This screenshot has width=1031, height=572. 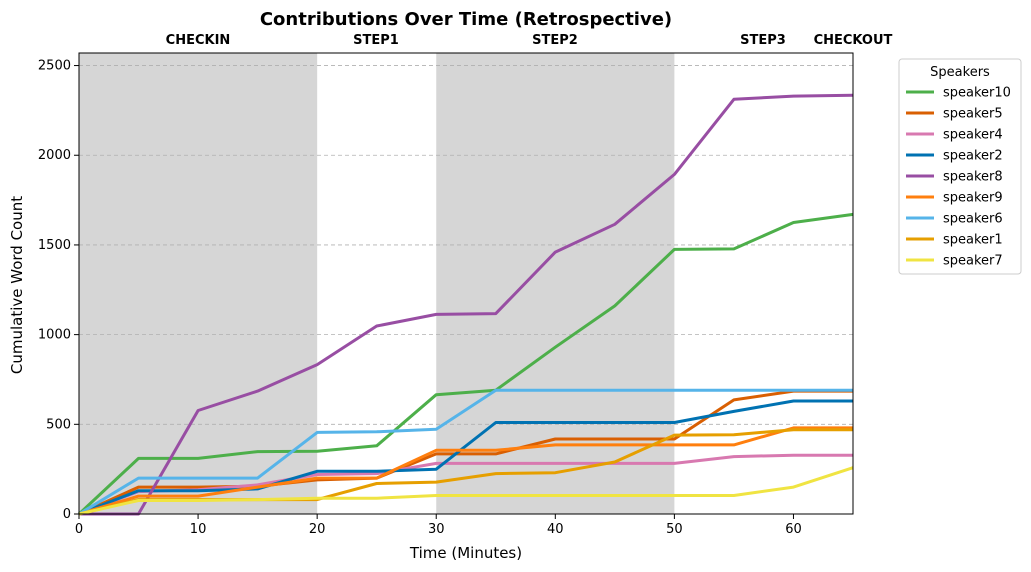 I want to click on phase-label-checkout: CHECKOUT, so click(x=853, y=40).